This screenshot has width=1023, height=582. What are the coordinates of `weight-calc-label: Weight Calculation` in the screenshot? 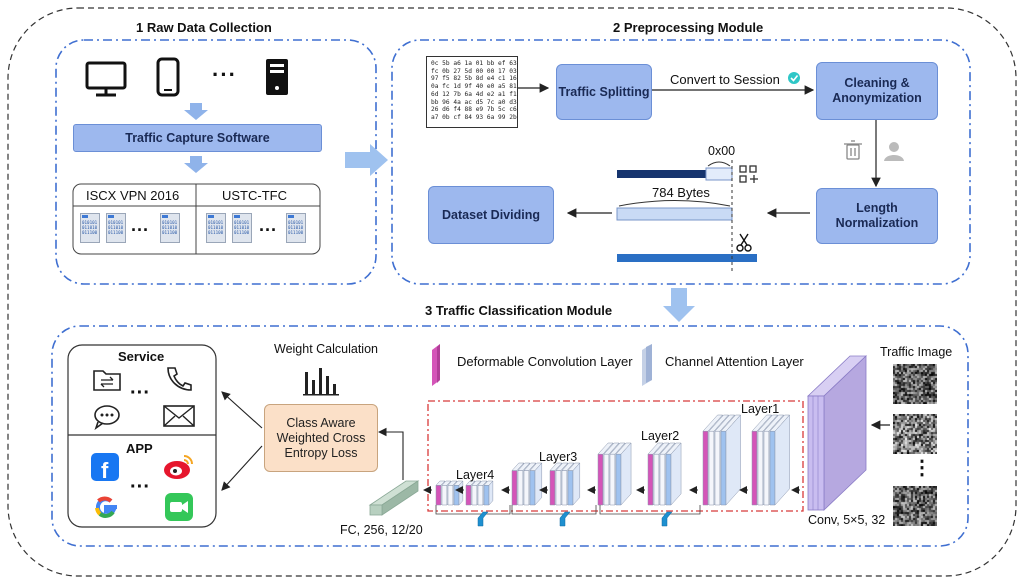 It's located at (326, 349).